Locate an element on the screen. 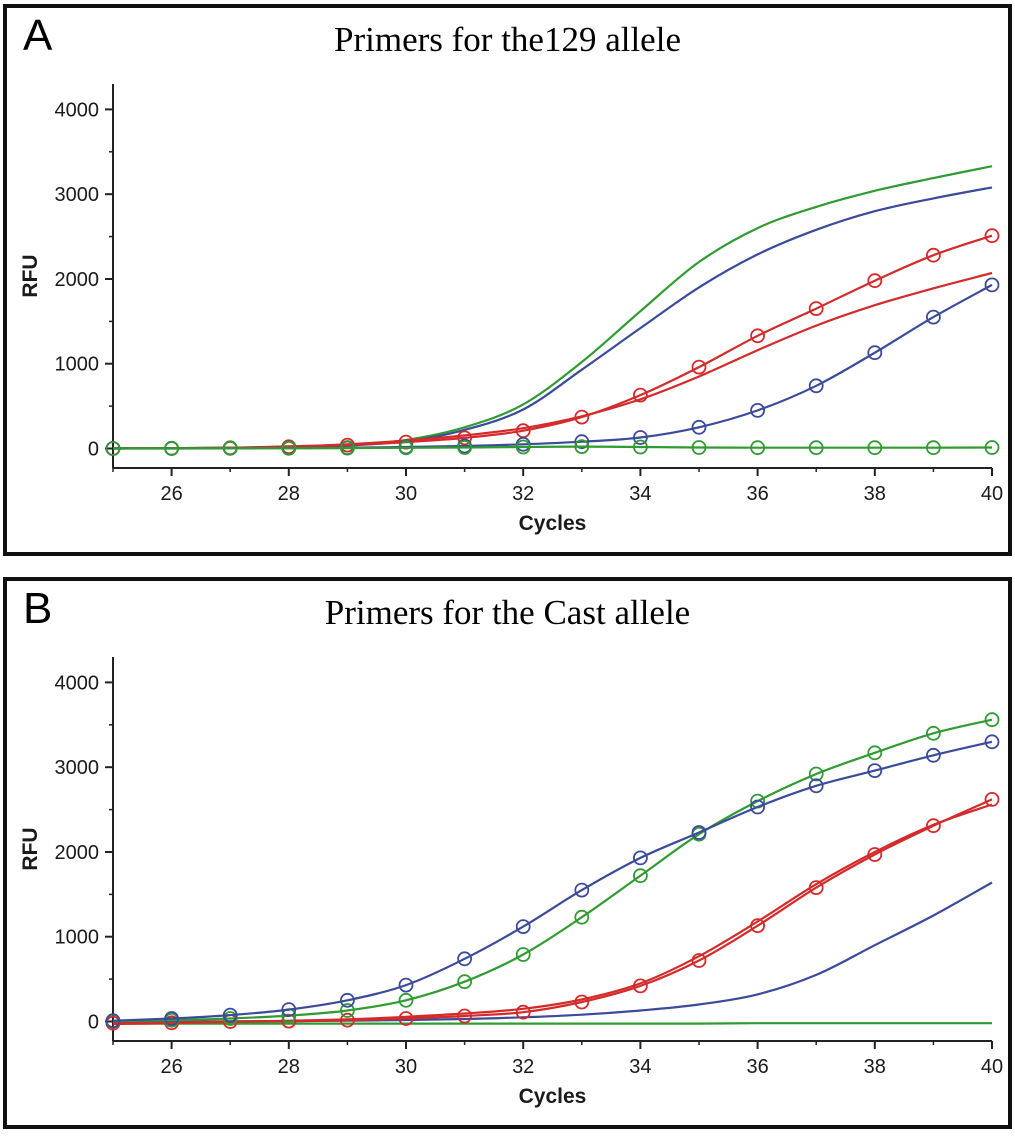 This screenshot has height=1137, width=1015. panel-a-title: Primers for the129 allele is located at coordinates (507, 39).